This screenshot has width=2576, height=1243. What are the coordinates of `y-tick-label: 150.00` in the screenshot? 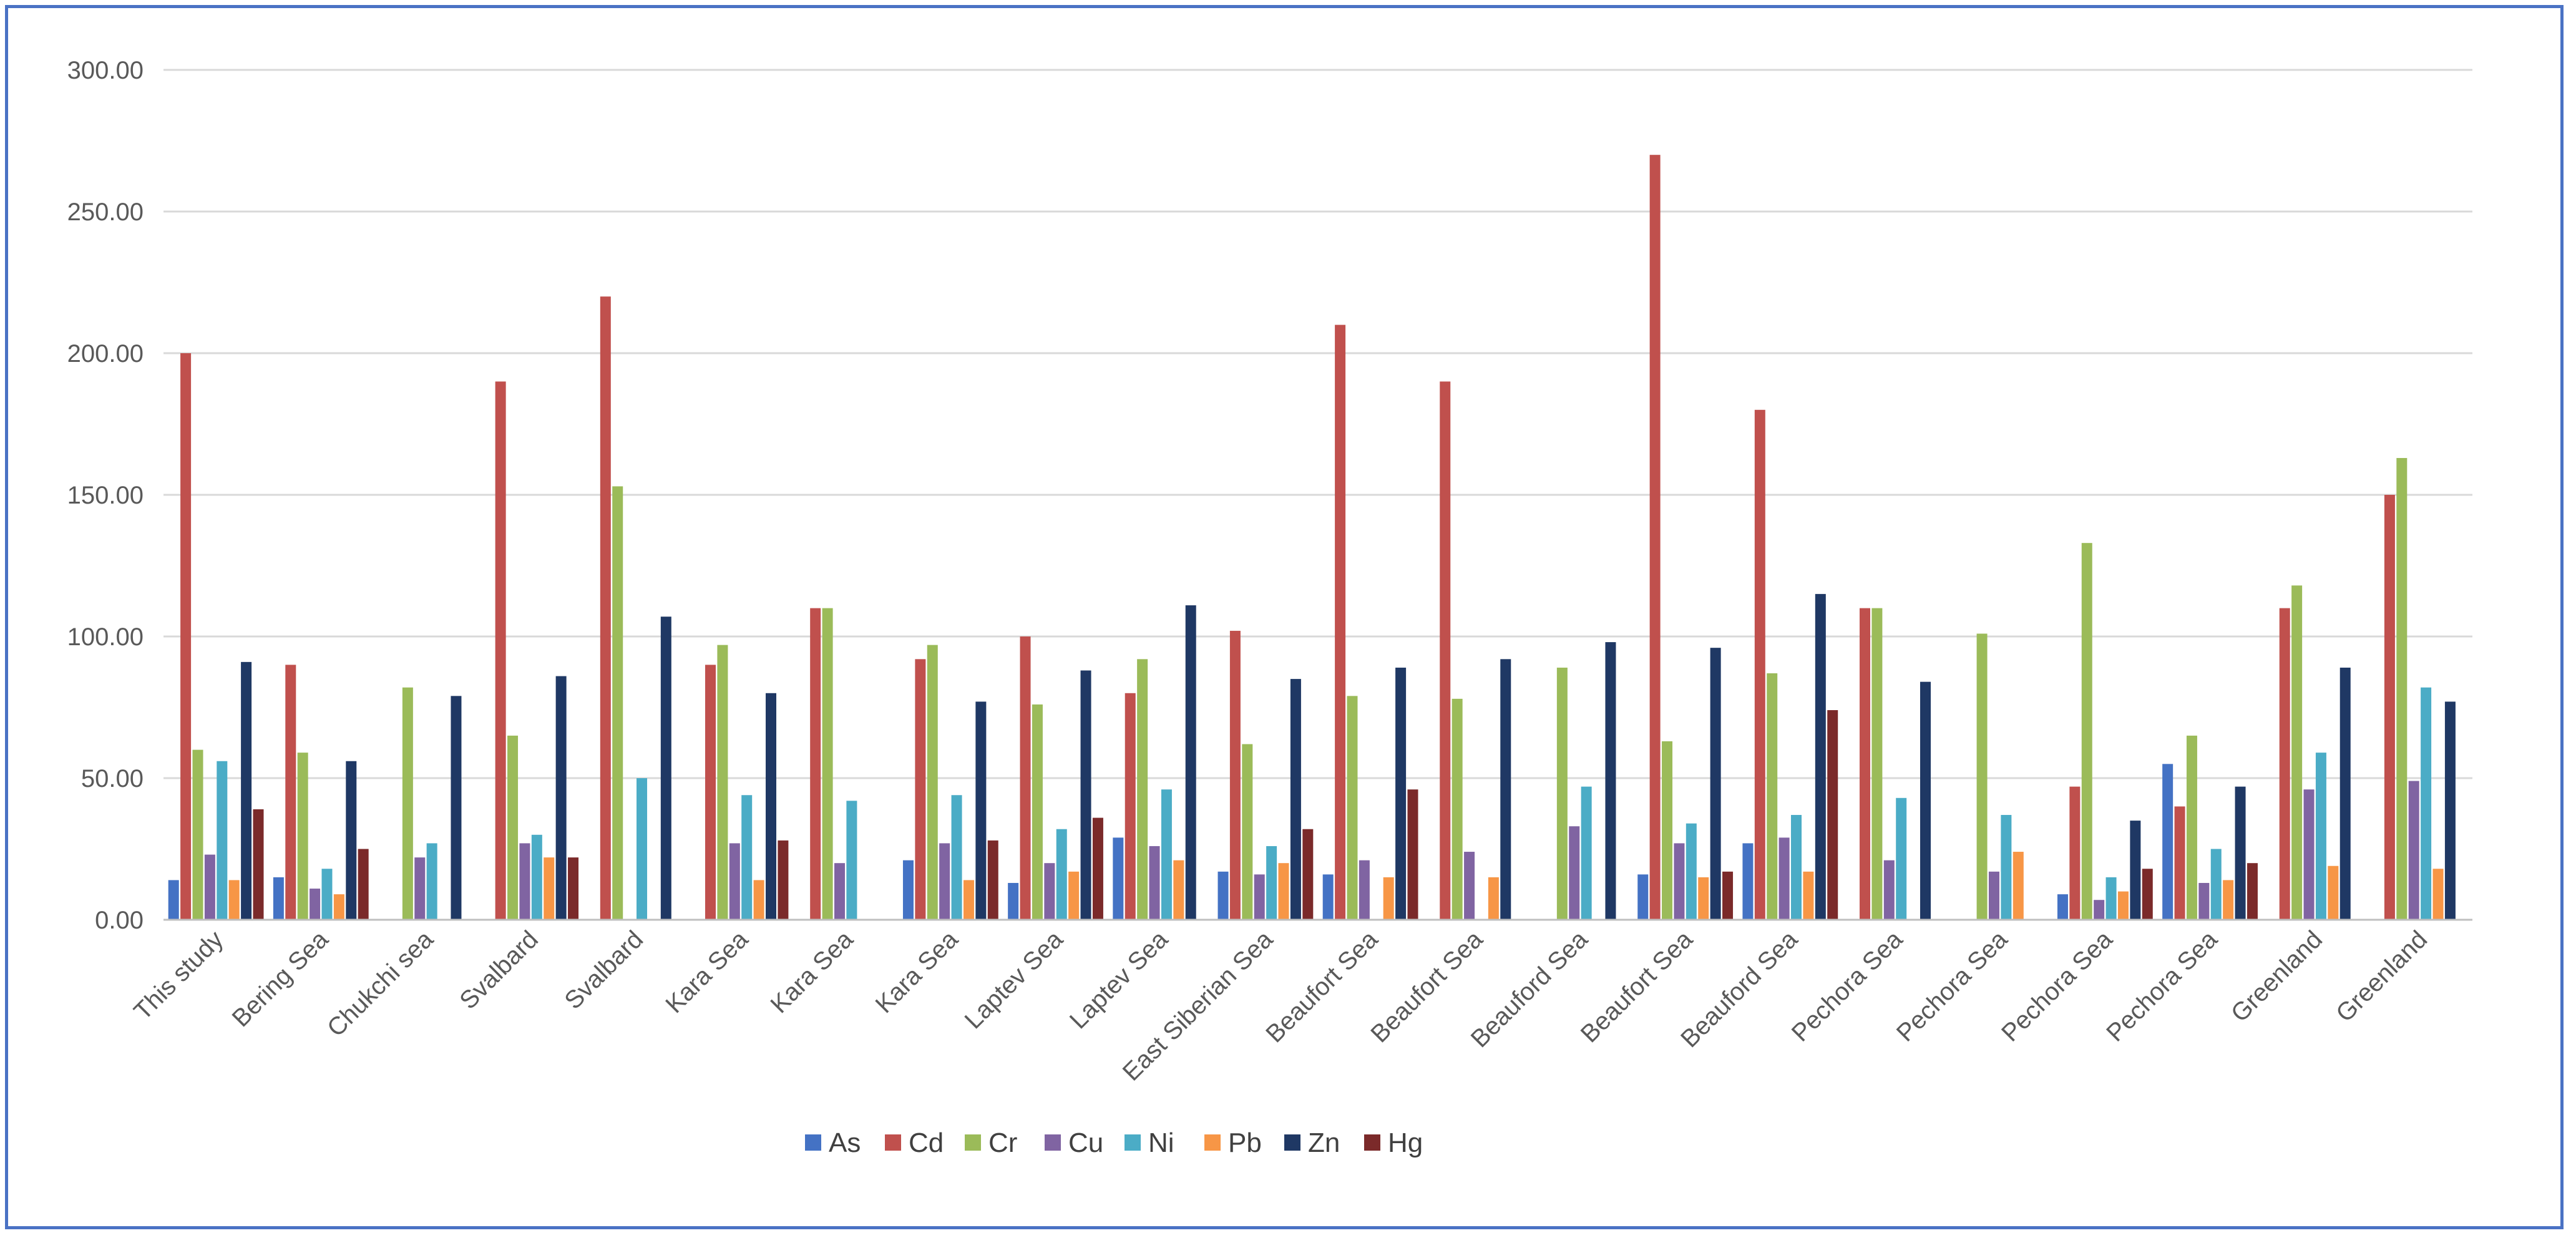 It's located at (105, 495).